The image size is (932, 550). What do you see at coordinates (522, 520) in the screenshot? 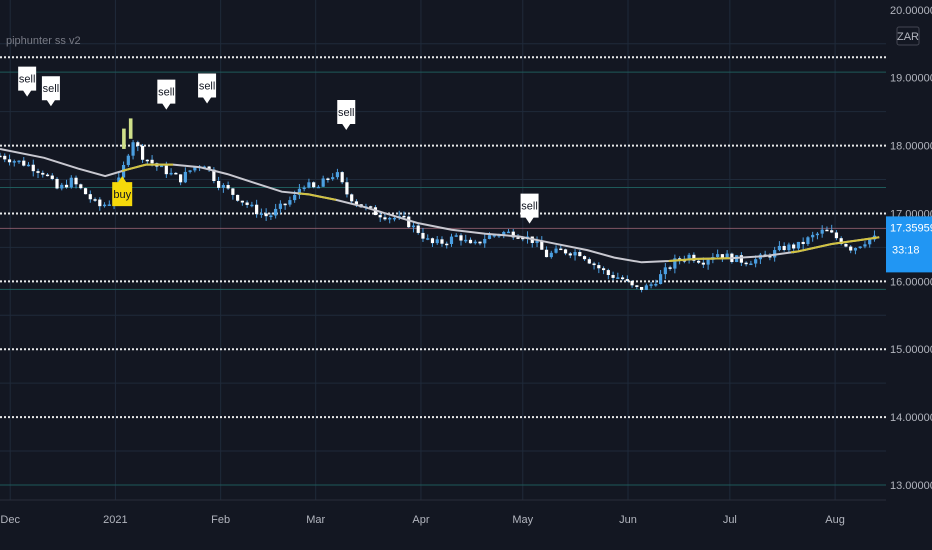
I see `time-tick-label: May` at bounding box center [522, 520].